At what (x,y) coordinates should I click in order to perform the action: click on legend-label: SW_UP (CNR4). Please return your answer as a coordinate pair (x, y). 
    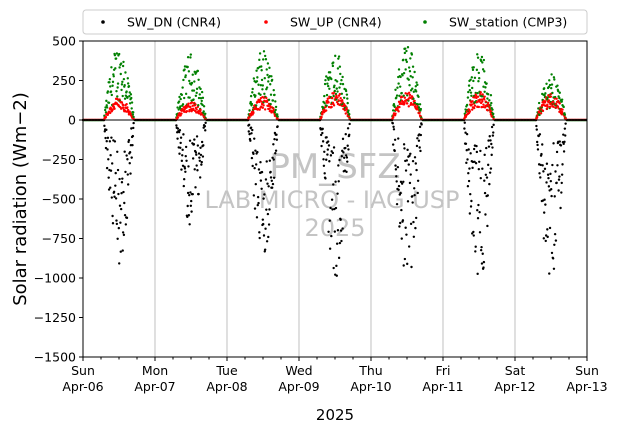
    Looking at the image, I should click on (336, 22).